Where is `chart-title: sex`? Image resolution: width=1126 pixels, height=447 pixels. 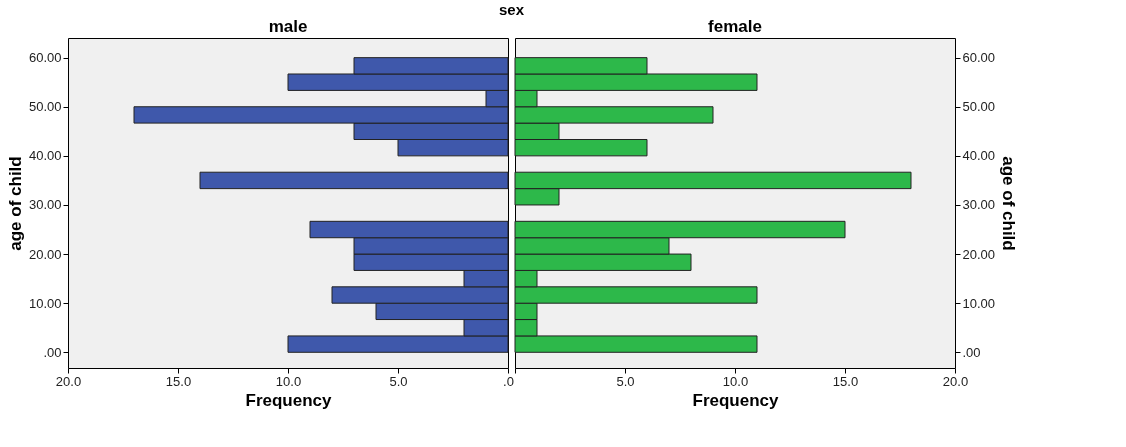 chart-title: sex is located at coordinates (511, 9).